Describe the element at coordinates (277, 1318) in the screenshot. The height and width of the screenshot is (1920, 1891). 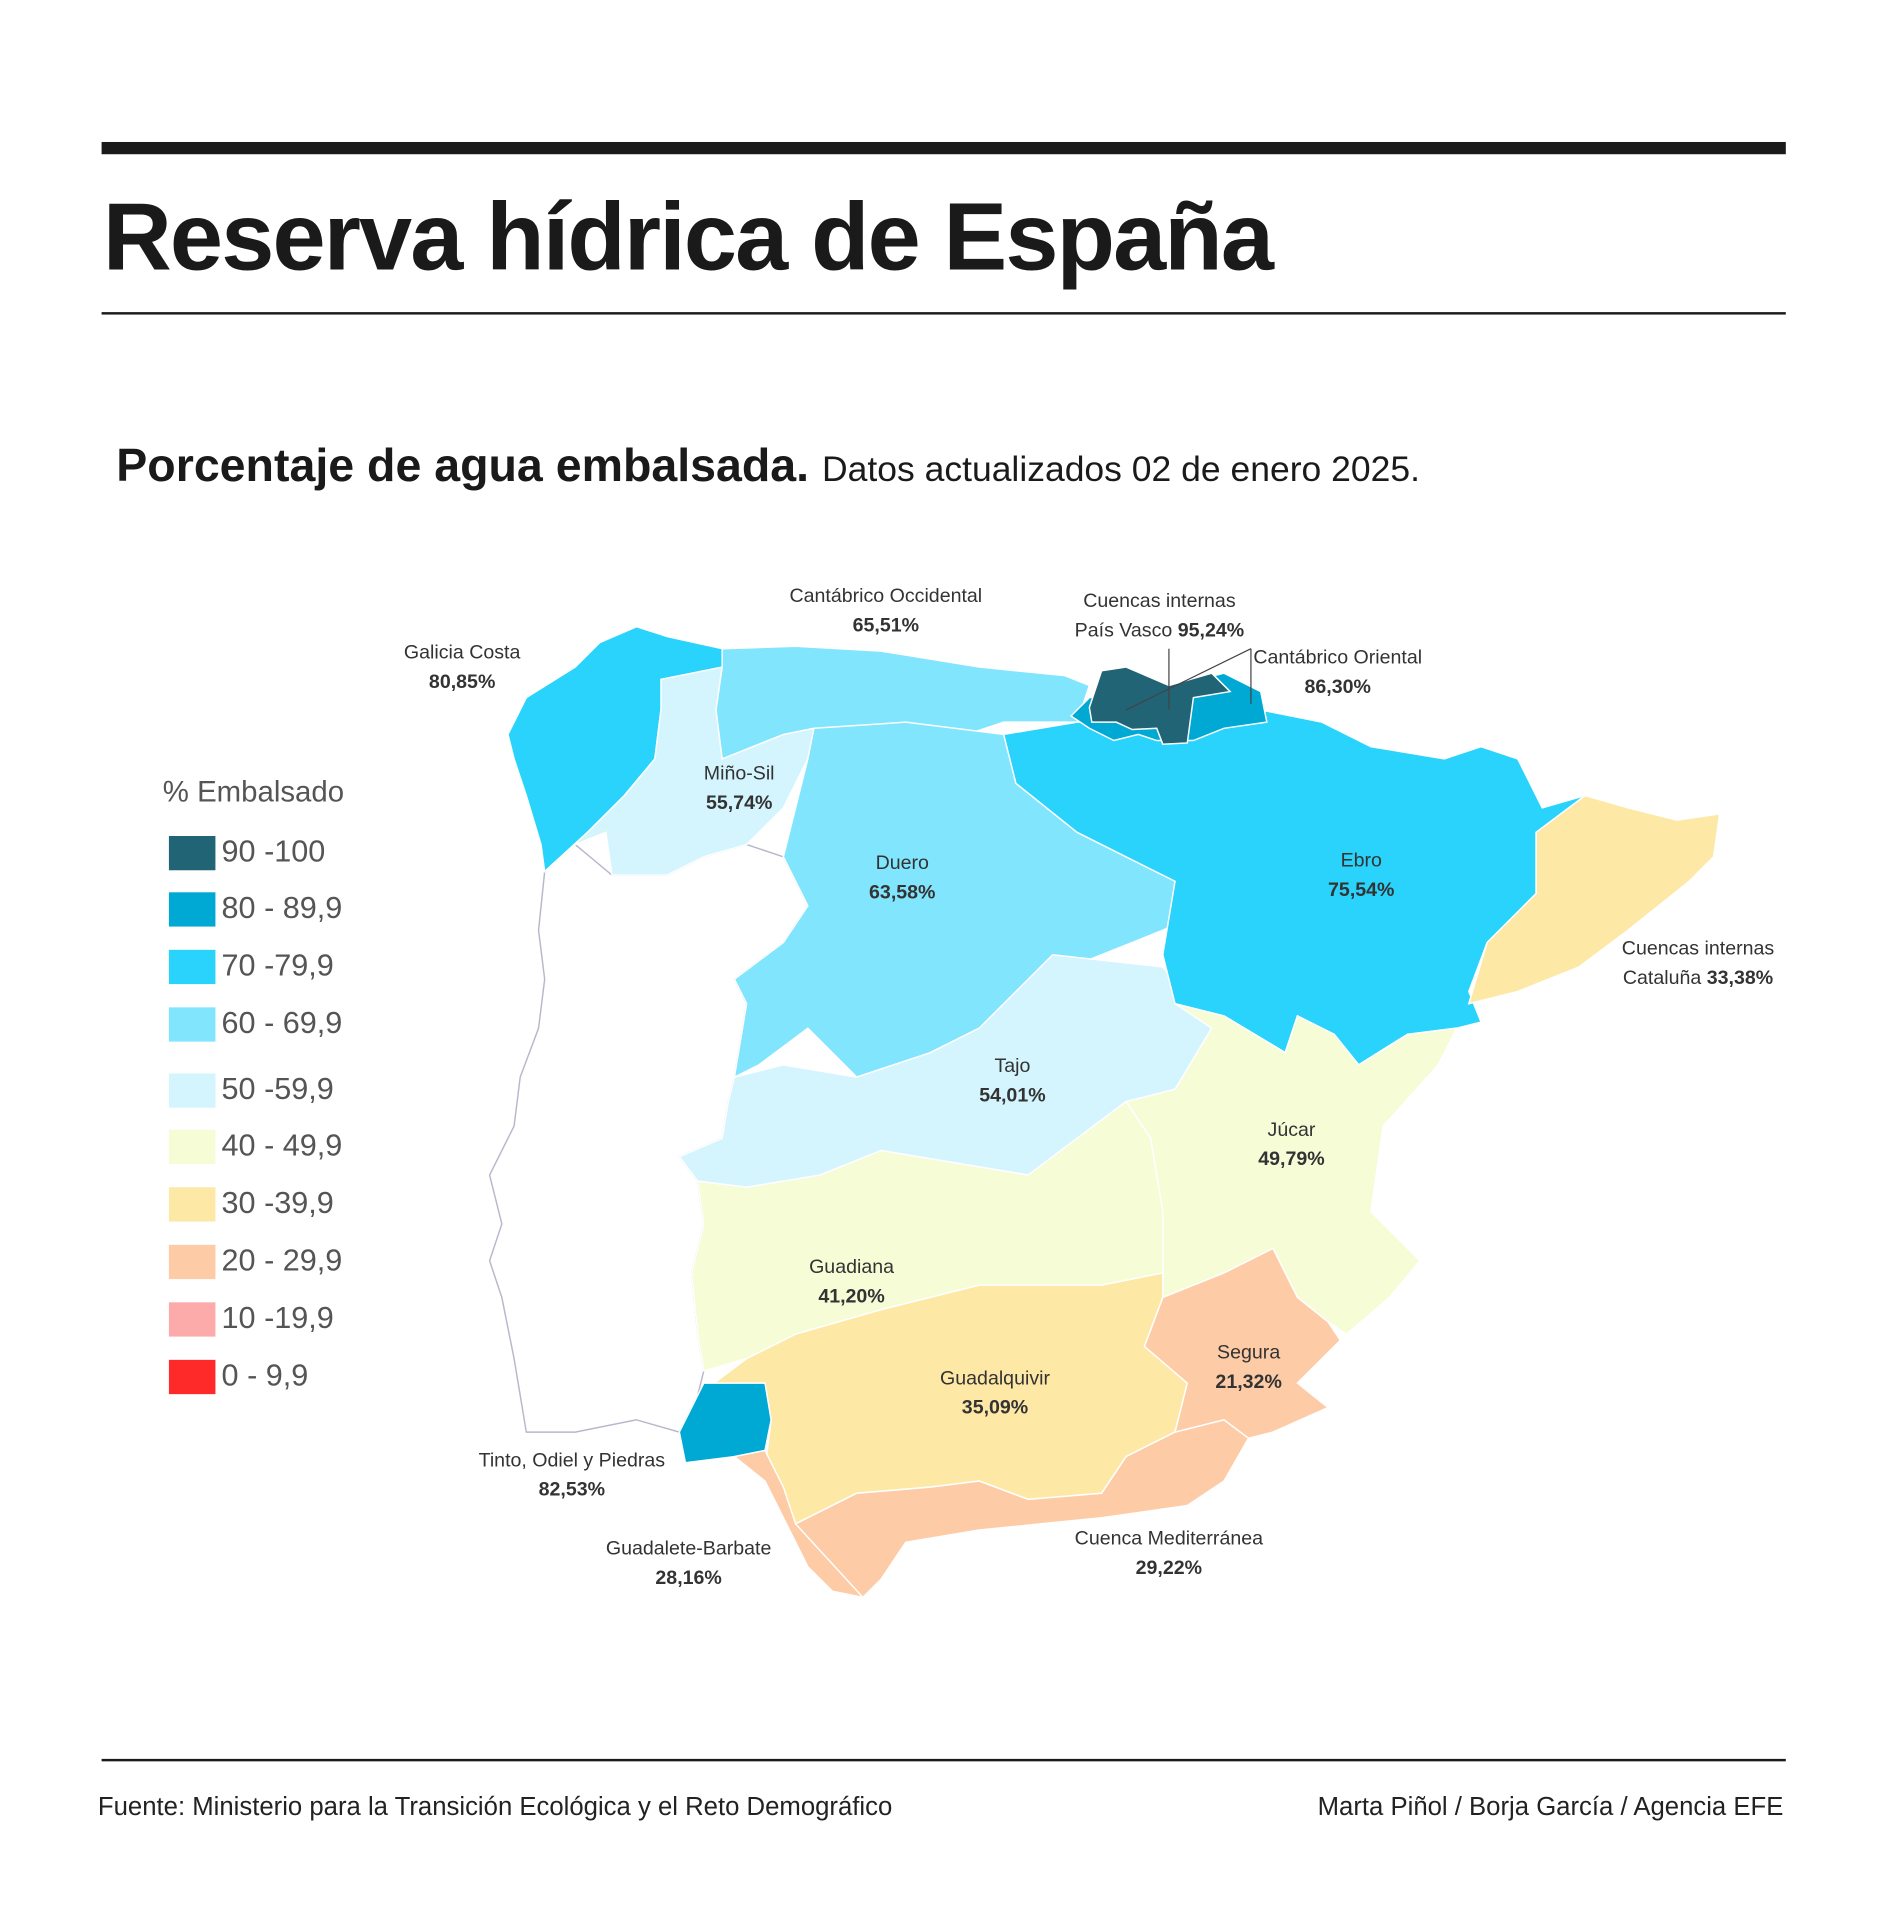
I see `legend-label: 10 -19,9` at that location.